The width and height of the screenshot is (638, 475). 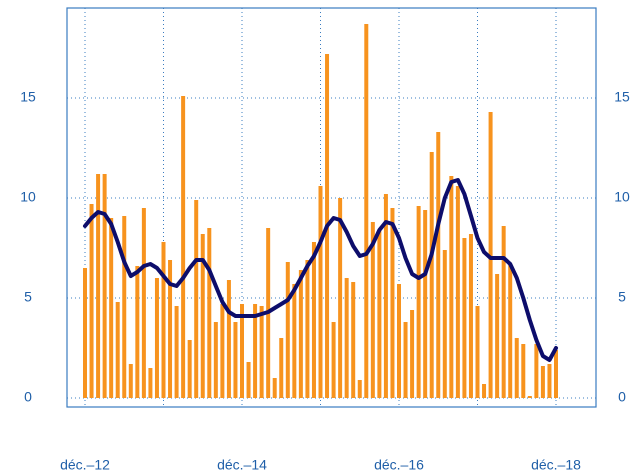 I want to click on x-tick-label: déc.–16, so click(x=399, y=465).